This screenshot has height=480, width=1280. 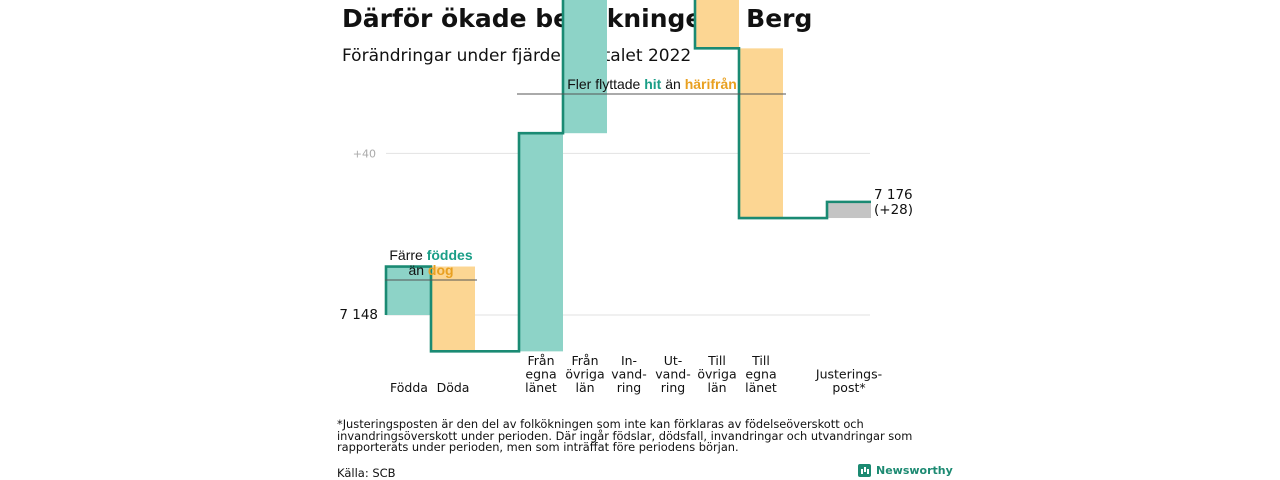 I want to click on end-value-label: 7 176, so click(x=893, y=195).